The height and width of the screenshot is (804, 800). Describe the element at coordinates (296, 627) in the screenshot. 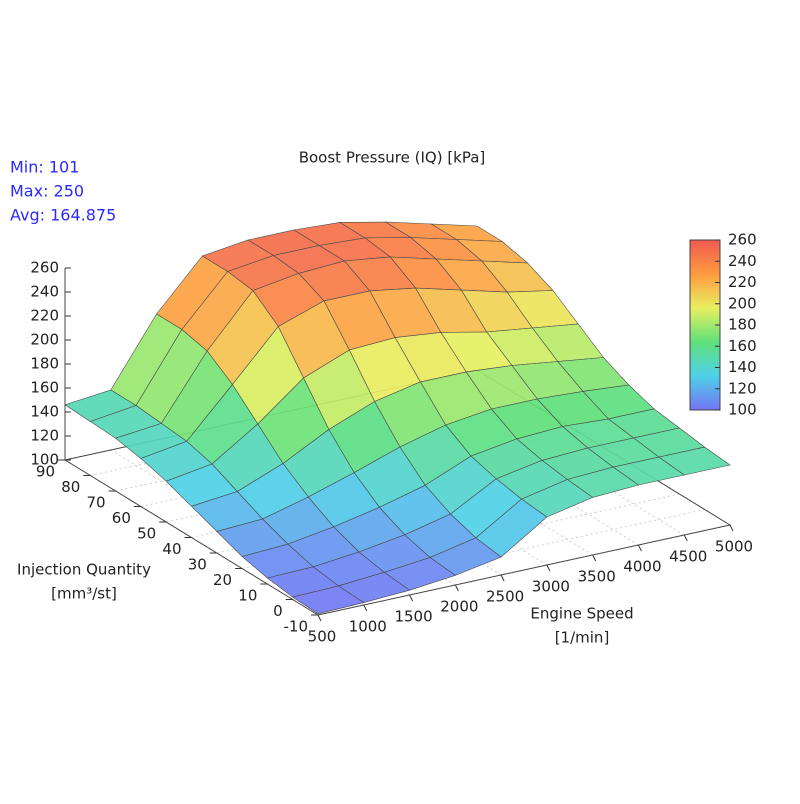

I see `y-tick-label: -10` at that location.